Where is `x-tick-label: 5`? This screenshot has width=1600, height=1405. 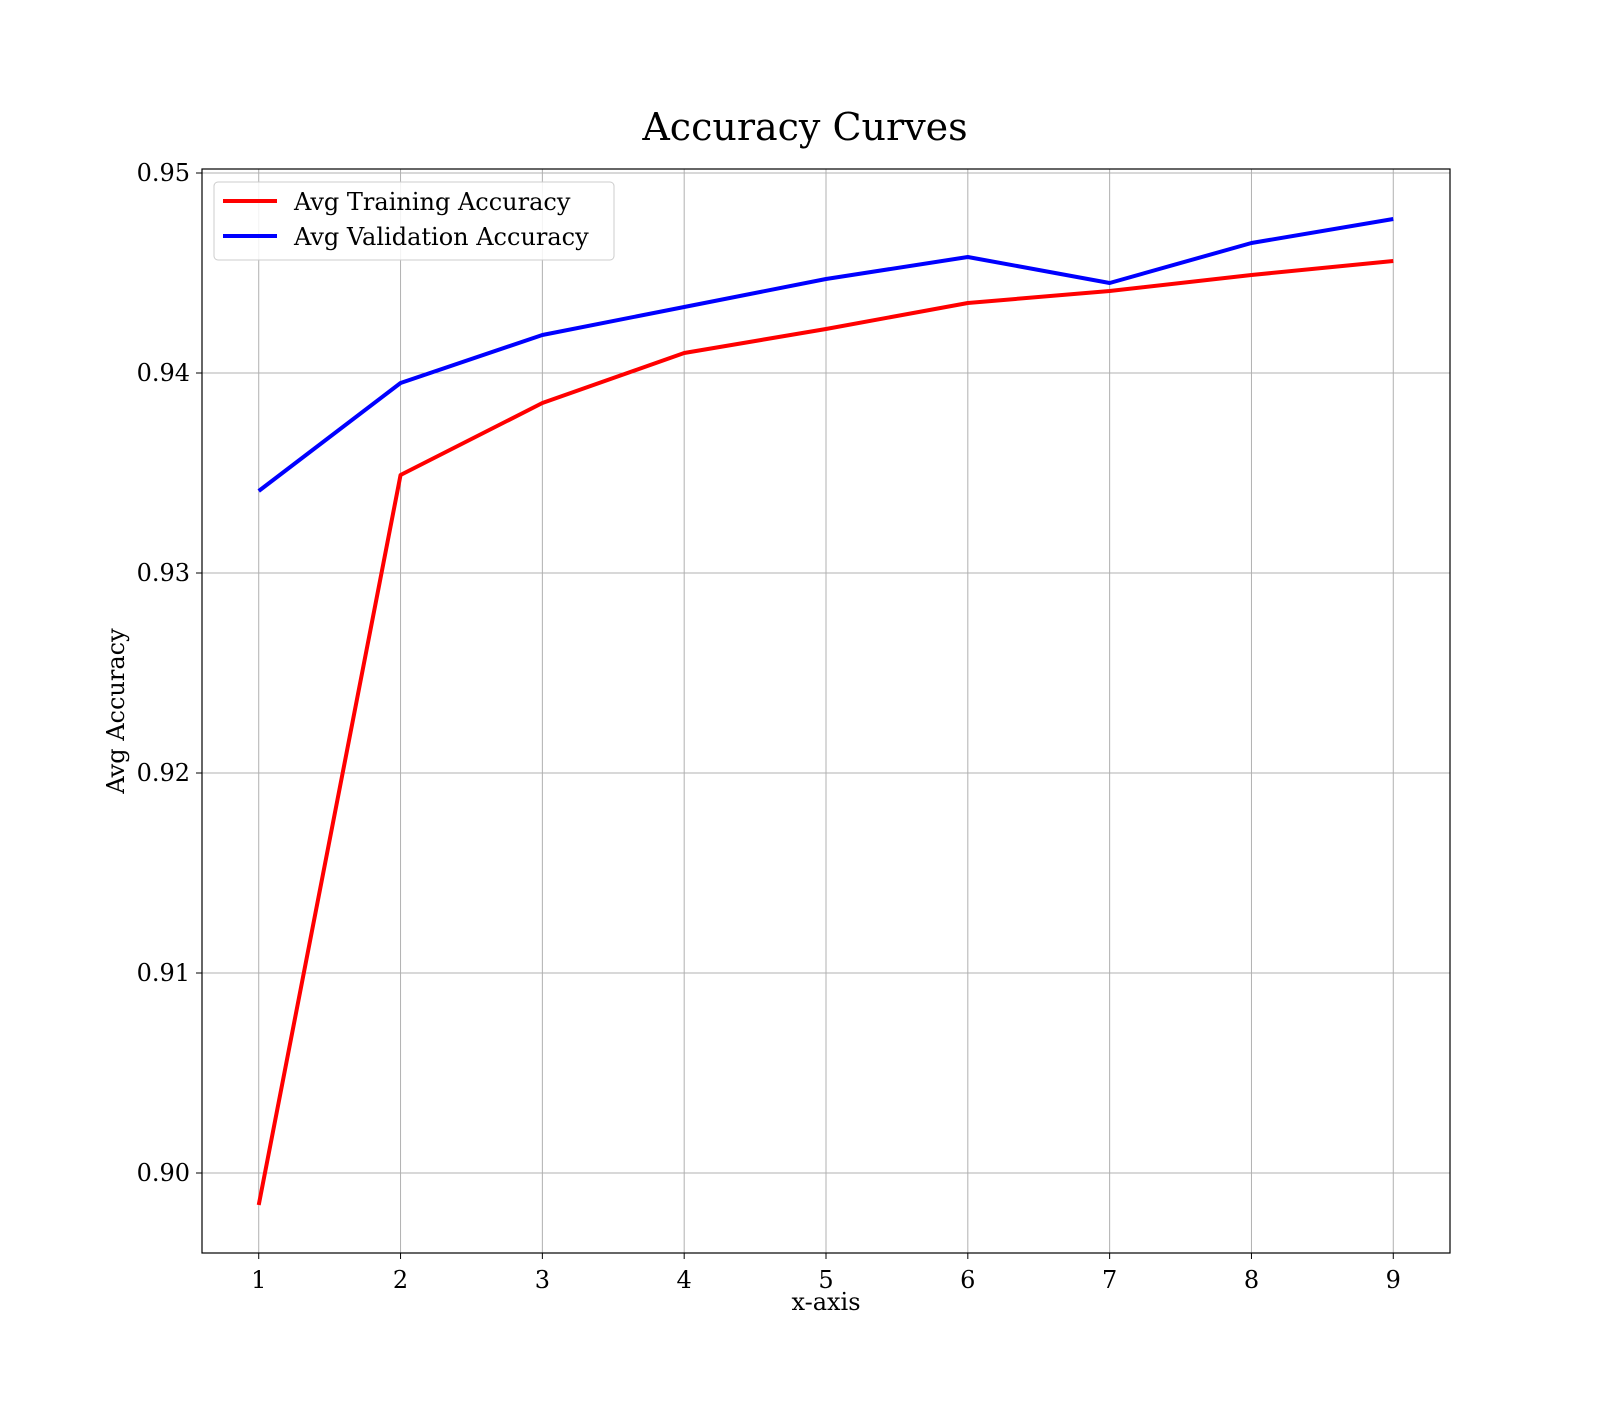
x-tick-label: 5 is located at coordinates (825, 1280).